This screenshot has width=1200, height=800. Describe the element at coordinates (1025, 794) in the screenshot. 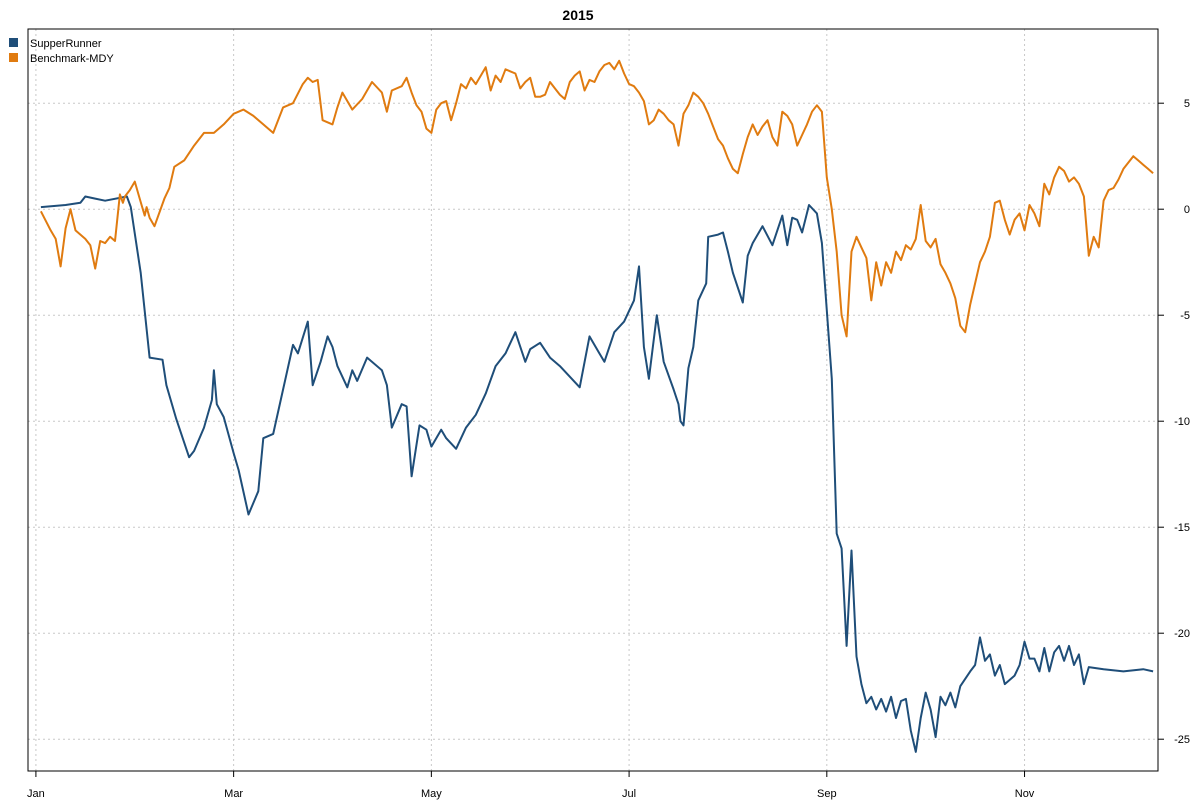

I see `x-tick-label: Nov` at that location.